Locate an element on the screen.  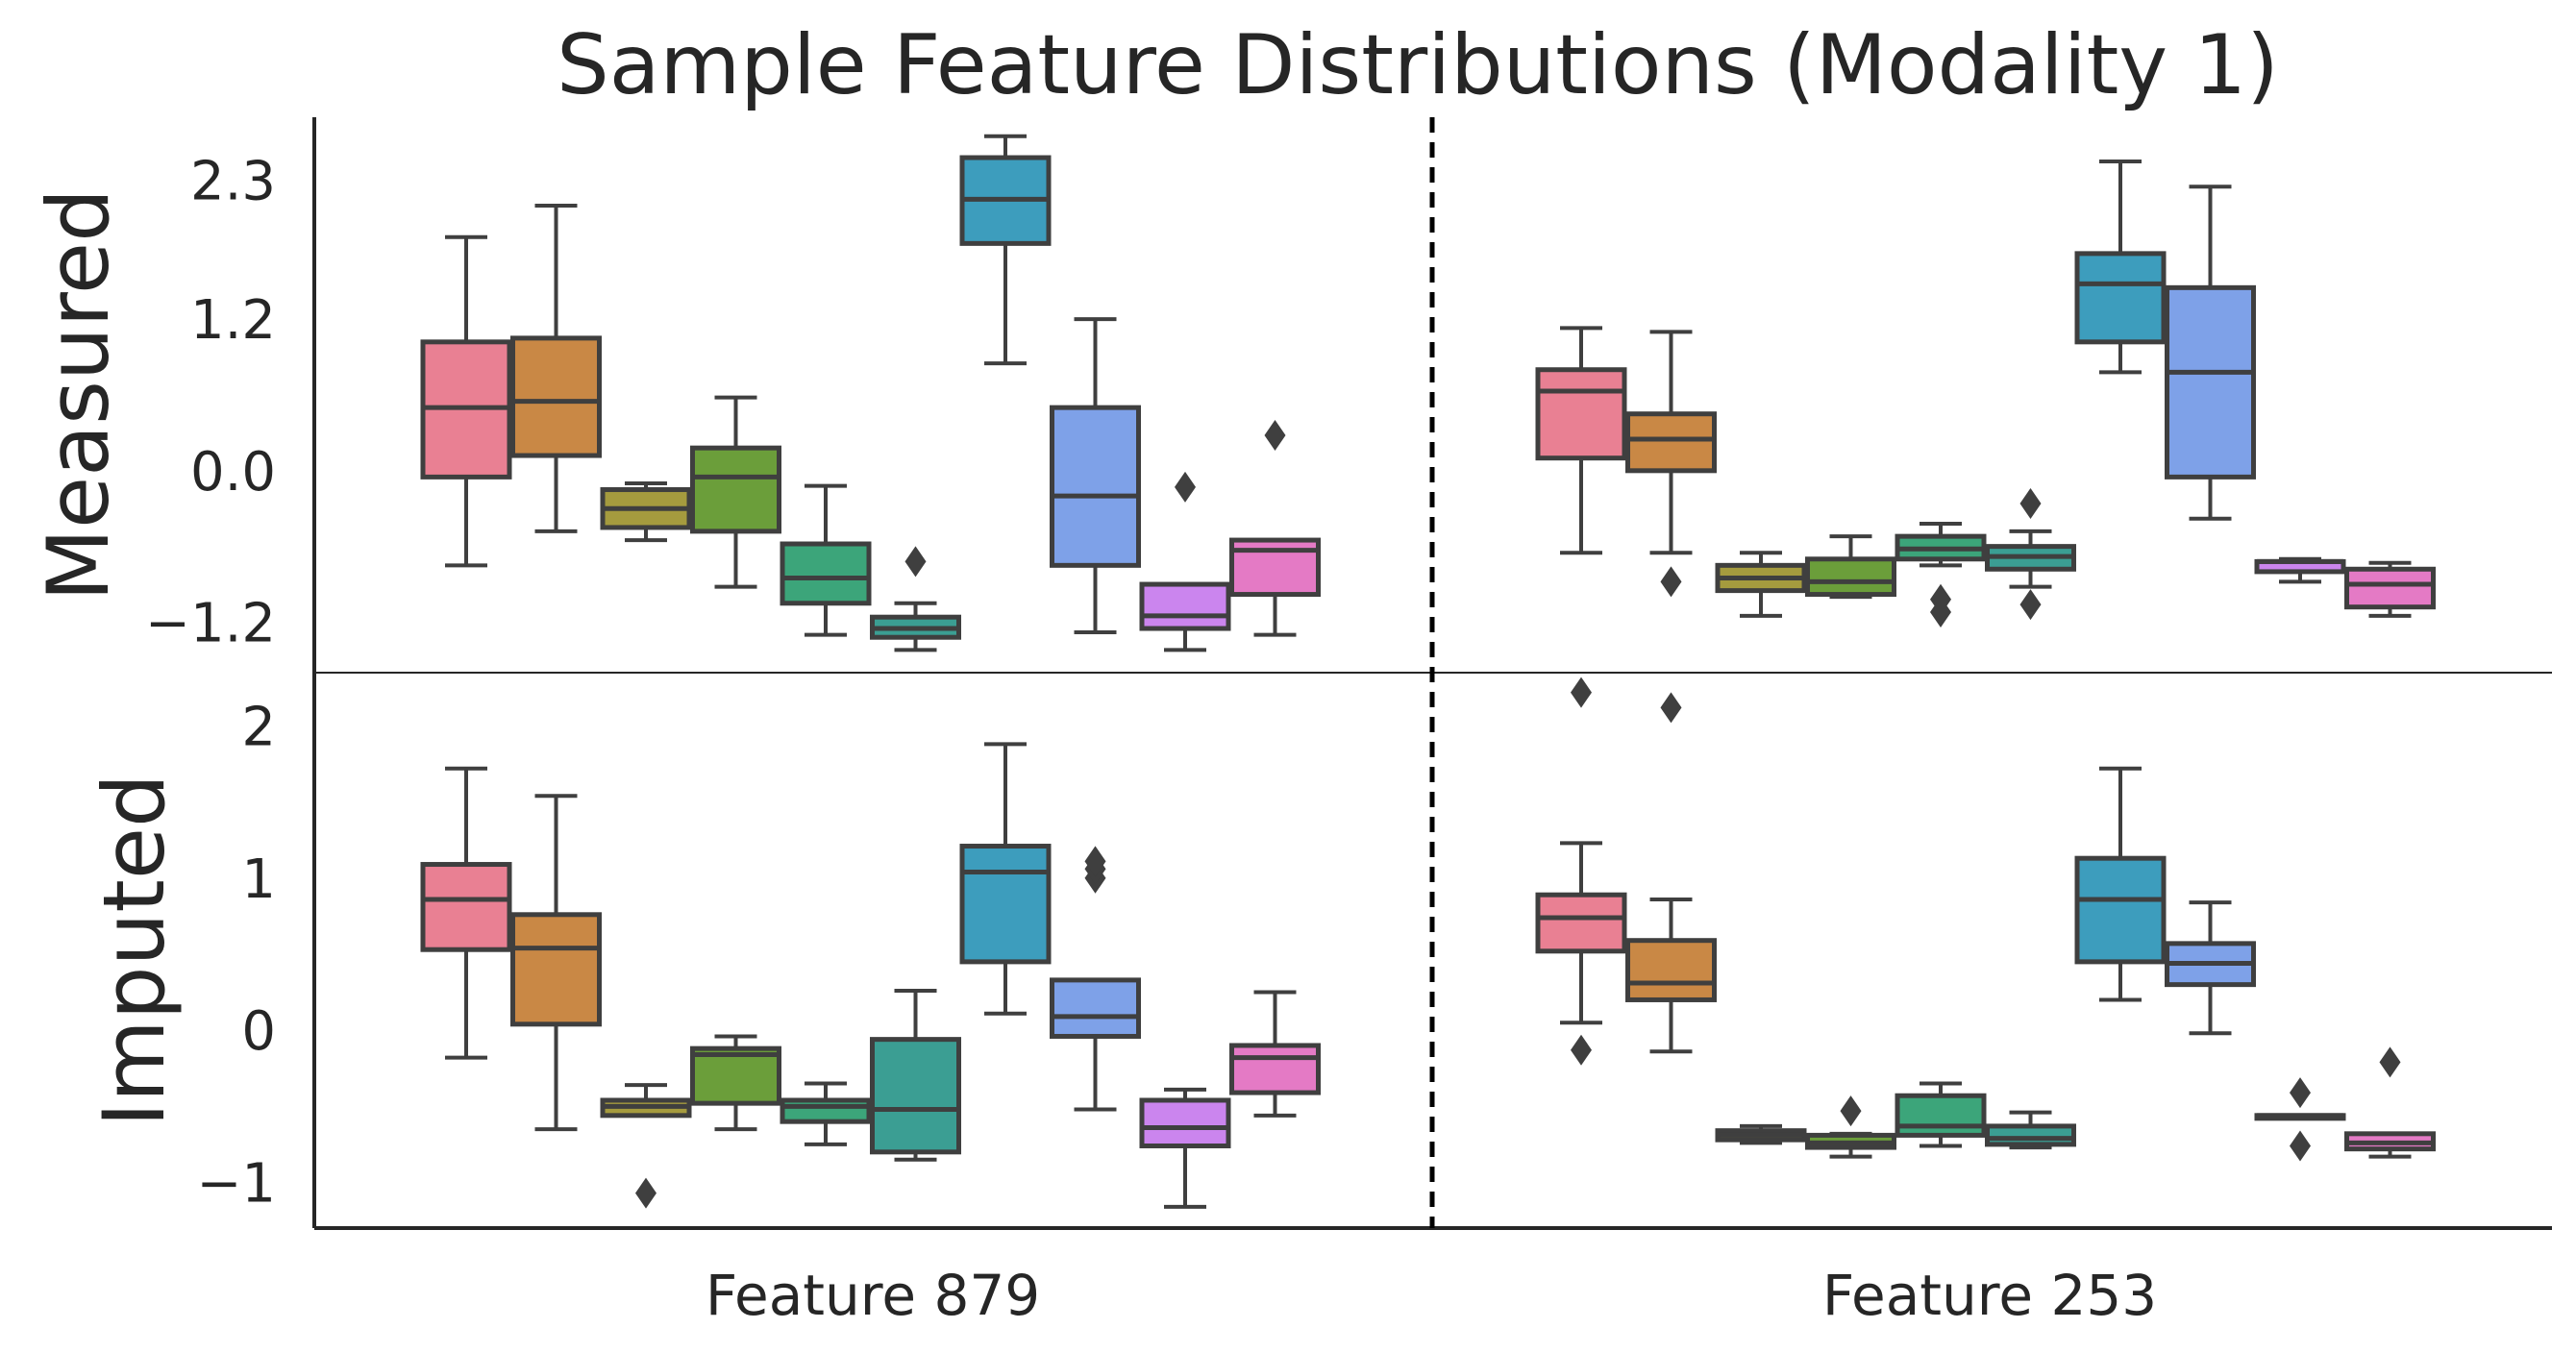
y-axis-label: Imputed is located at coordinates (134, 951).